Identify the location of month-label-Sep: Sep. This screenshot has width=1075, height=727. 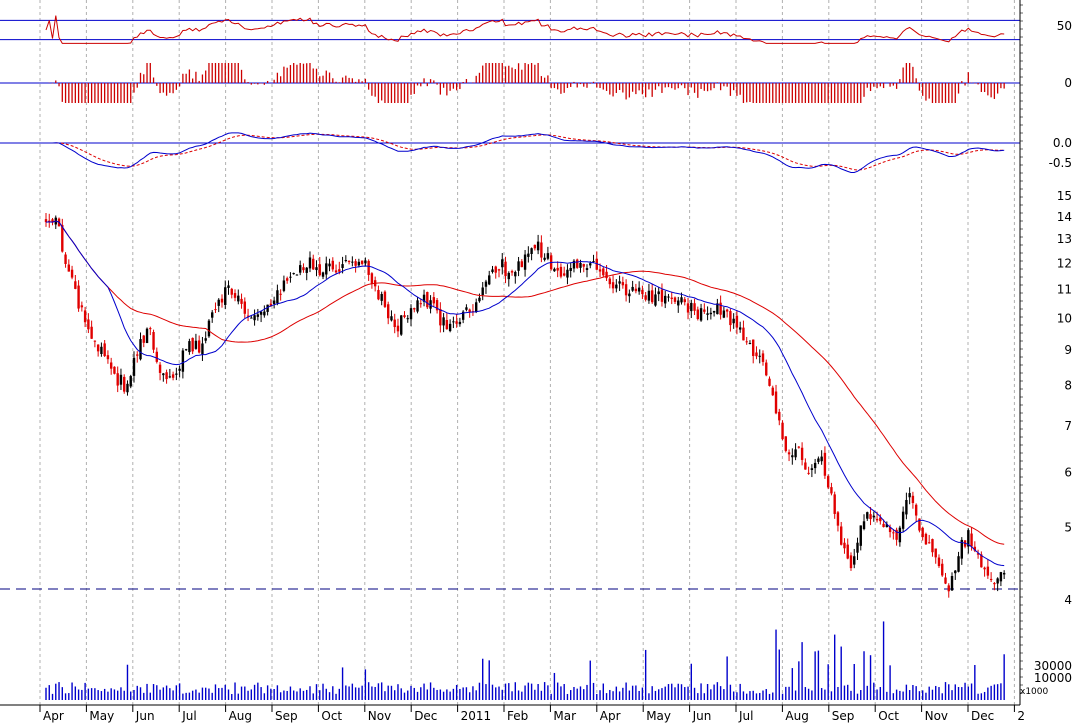
(843, 716).